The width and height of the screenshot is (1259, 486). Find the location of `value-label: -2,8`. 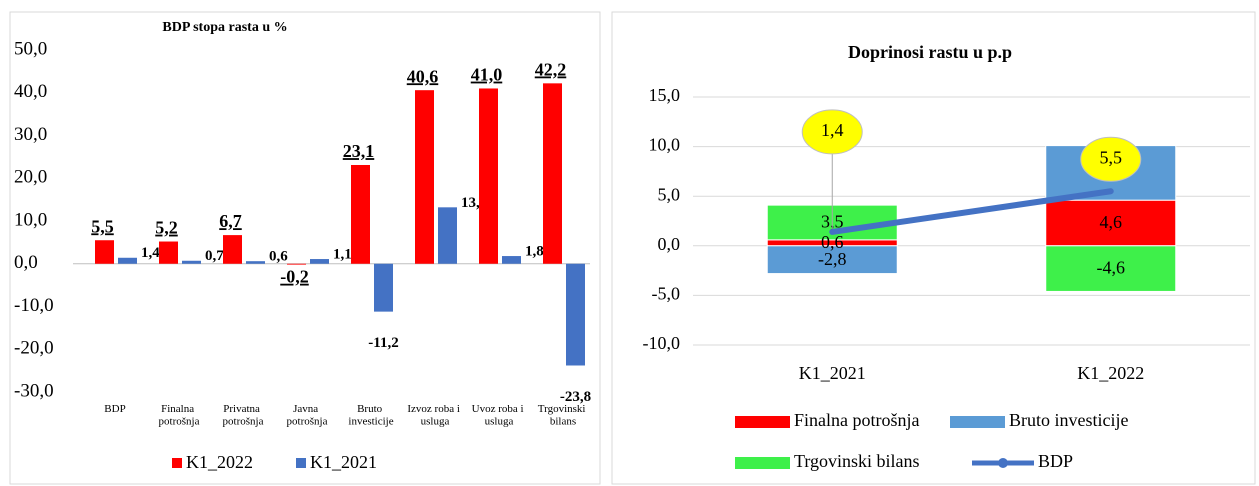

value-label: -2,8 is located at coordinates (832, 259).